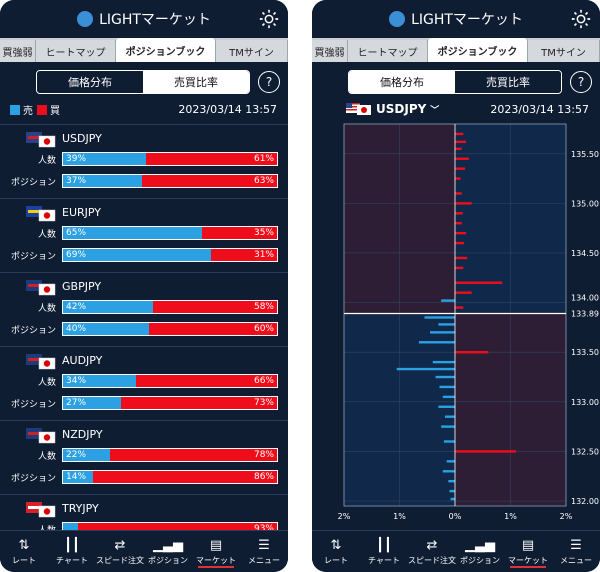 The width and height of the screenshot is (600, 572). Describe the element at coordinates (585, 352) in the screenshot. I see `y-tick-label: 133.50` at that location.